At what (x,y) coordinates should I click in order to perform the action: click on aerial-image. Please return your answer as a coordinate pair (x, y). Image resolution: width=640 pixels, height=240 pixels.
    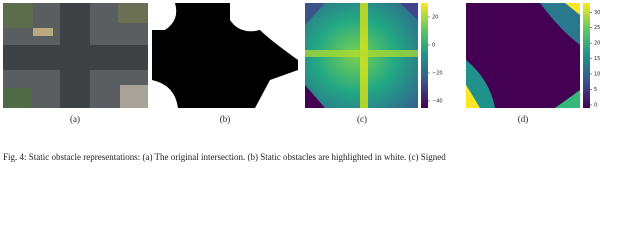
    Looking at the image, I should click on (75, 55).